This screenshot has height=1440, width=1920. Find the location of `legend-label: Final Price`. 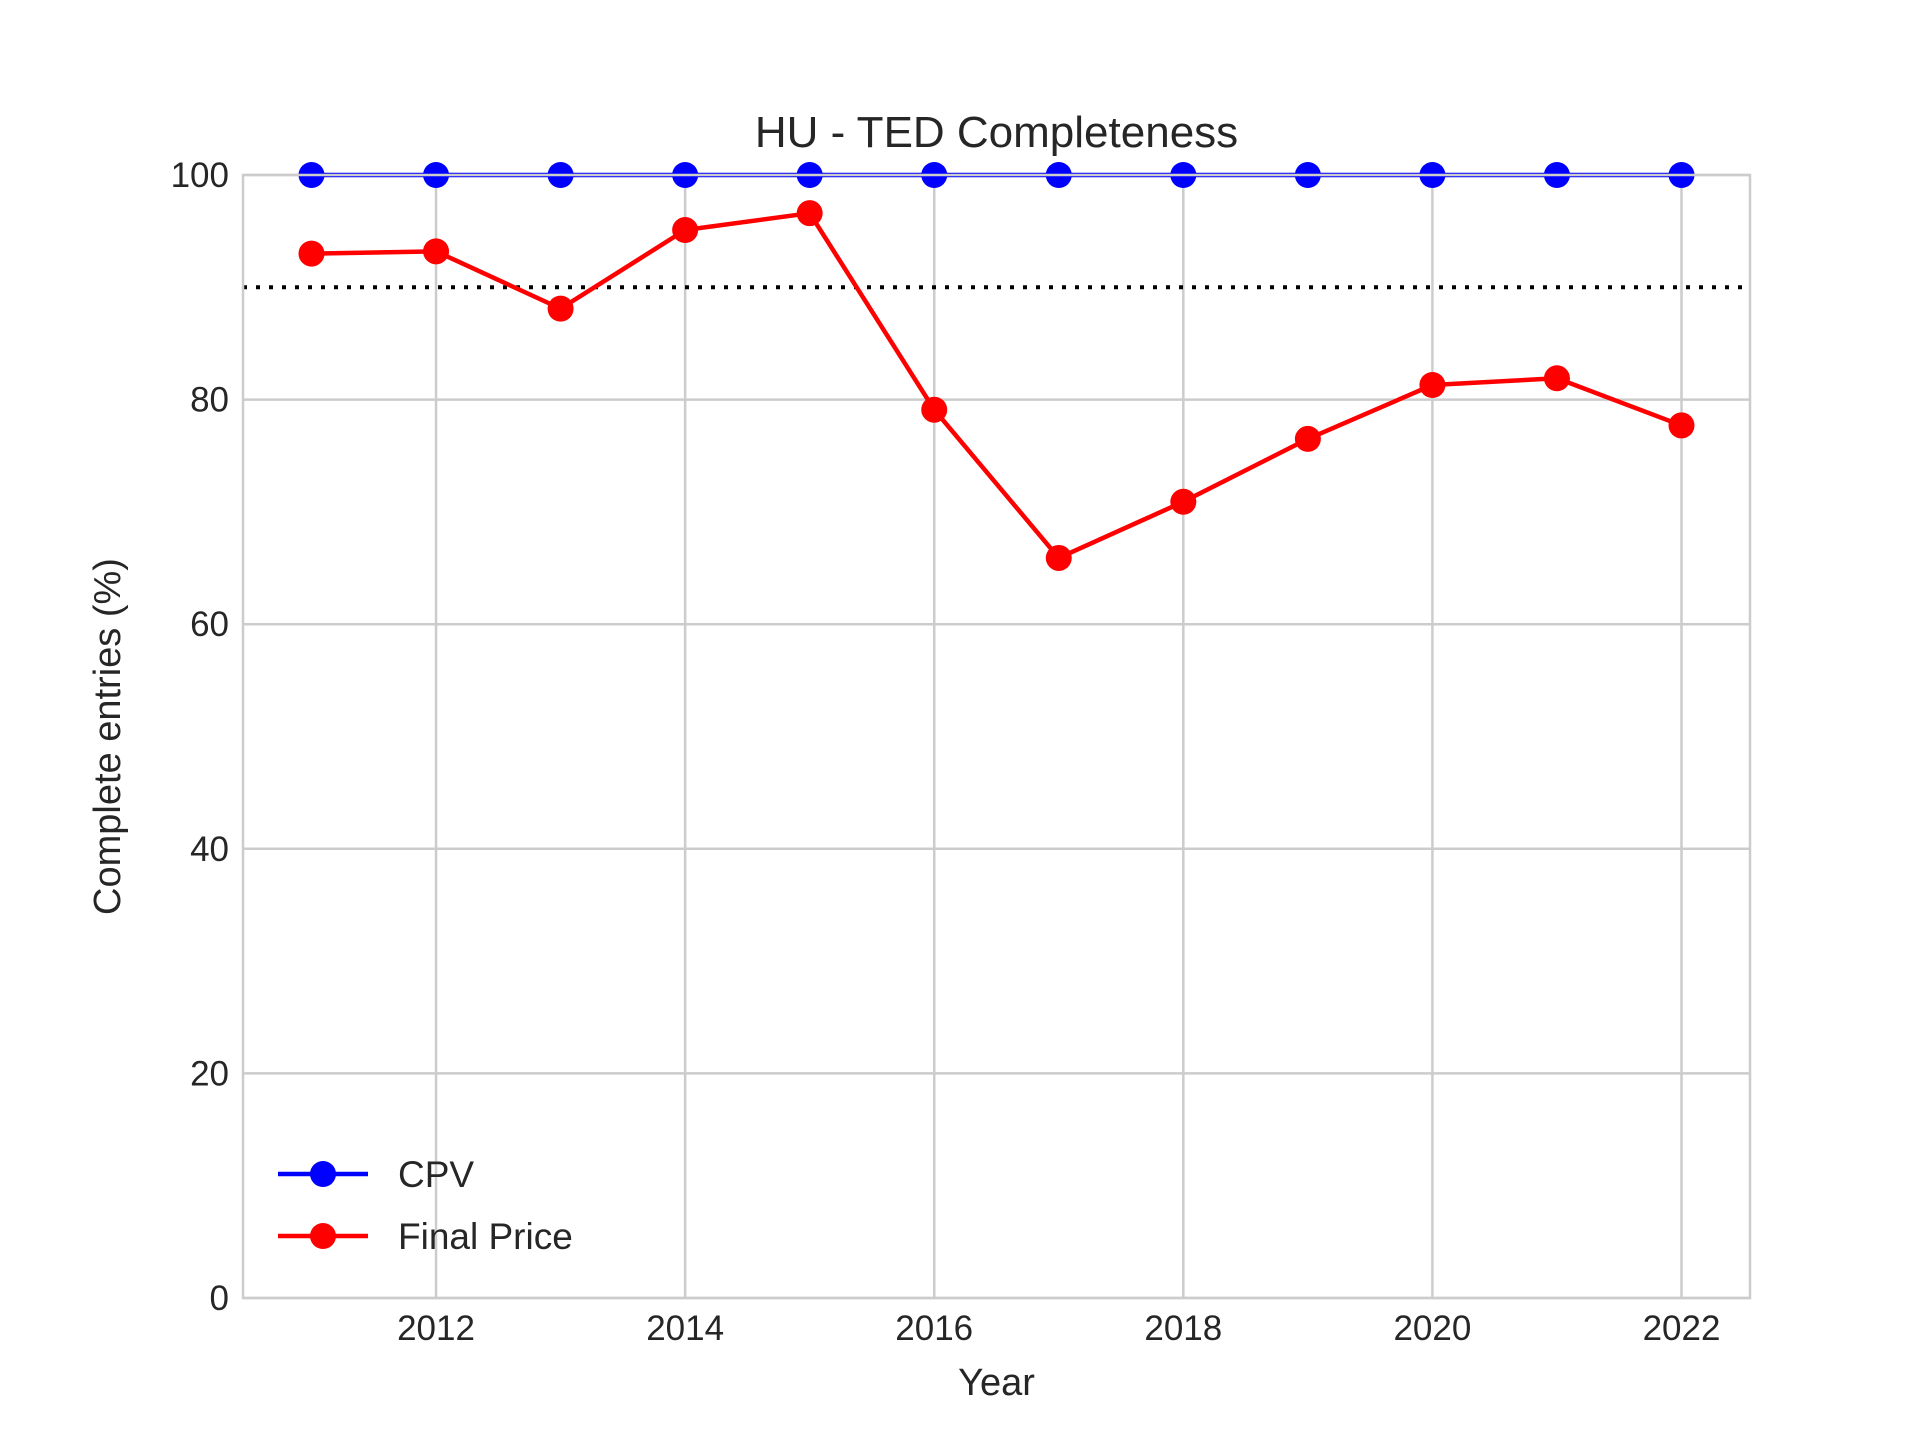

legend-label: Final Price is located at coordinates (485, 1236).